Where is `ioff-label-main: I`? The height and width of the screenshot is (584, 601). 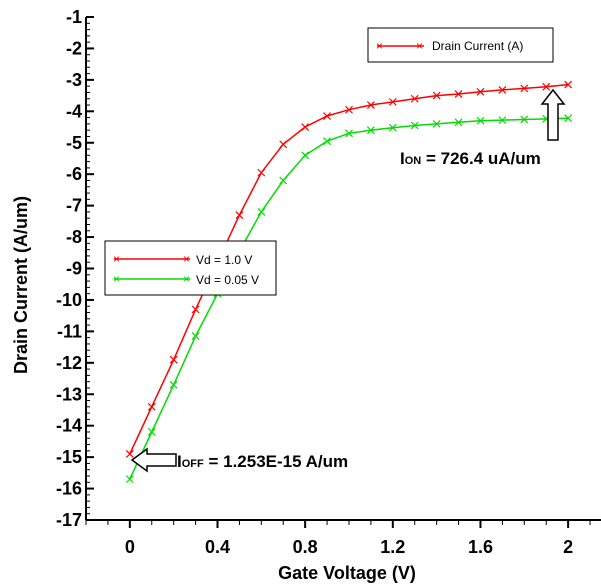 ioff-label-main: I is located at coordinates (179, 461).